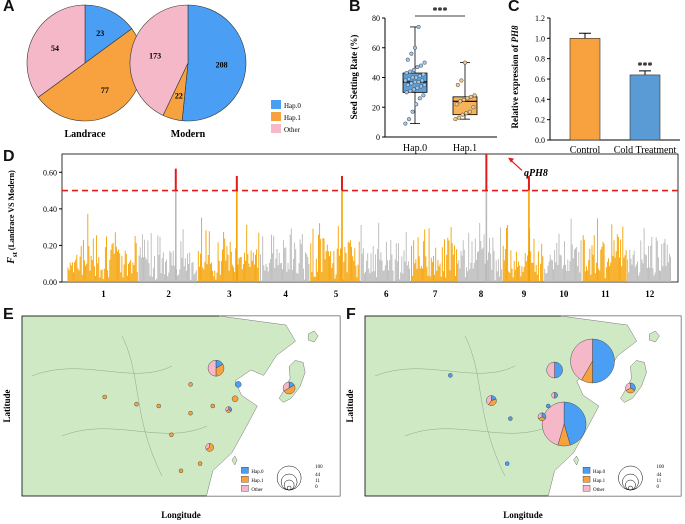 The height and width of the screenshot is (524, 685). What do you see at coordinates (585, 150) in the screenshot?
I see `bar-xtick-label: Control` at bounding box center [585, 150].